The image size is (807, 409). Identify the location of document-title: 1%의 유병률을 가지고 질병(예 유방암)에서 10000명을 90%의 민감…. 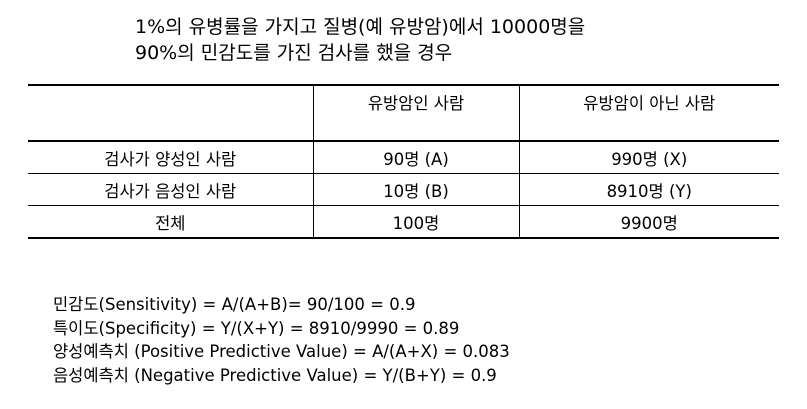
(455, 40).